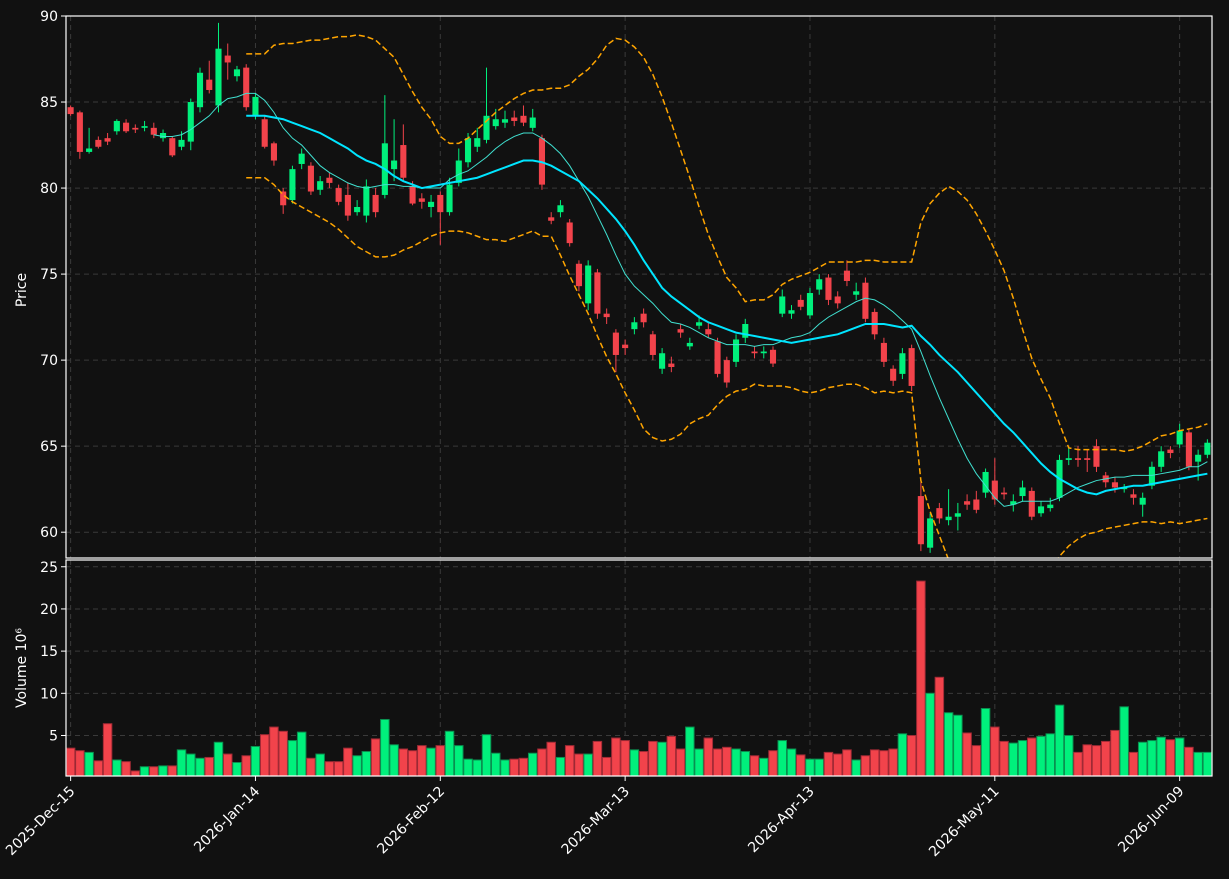 The width and height of the screenshot is (1229, 879). What do you see at coordinates (22, 668) in the screenshot?
I see `volume-axis-label: Volume 10⁶` at bounding box center [22, 668].